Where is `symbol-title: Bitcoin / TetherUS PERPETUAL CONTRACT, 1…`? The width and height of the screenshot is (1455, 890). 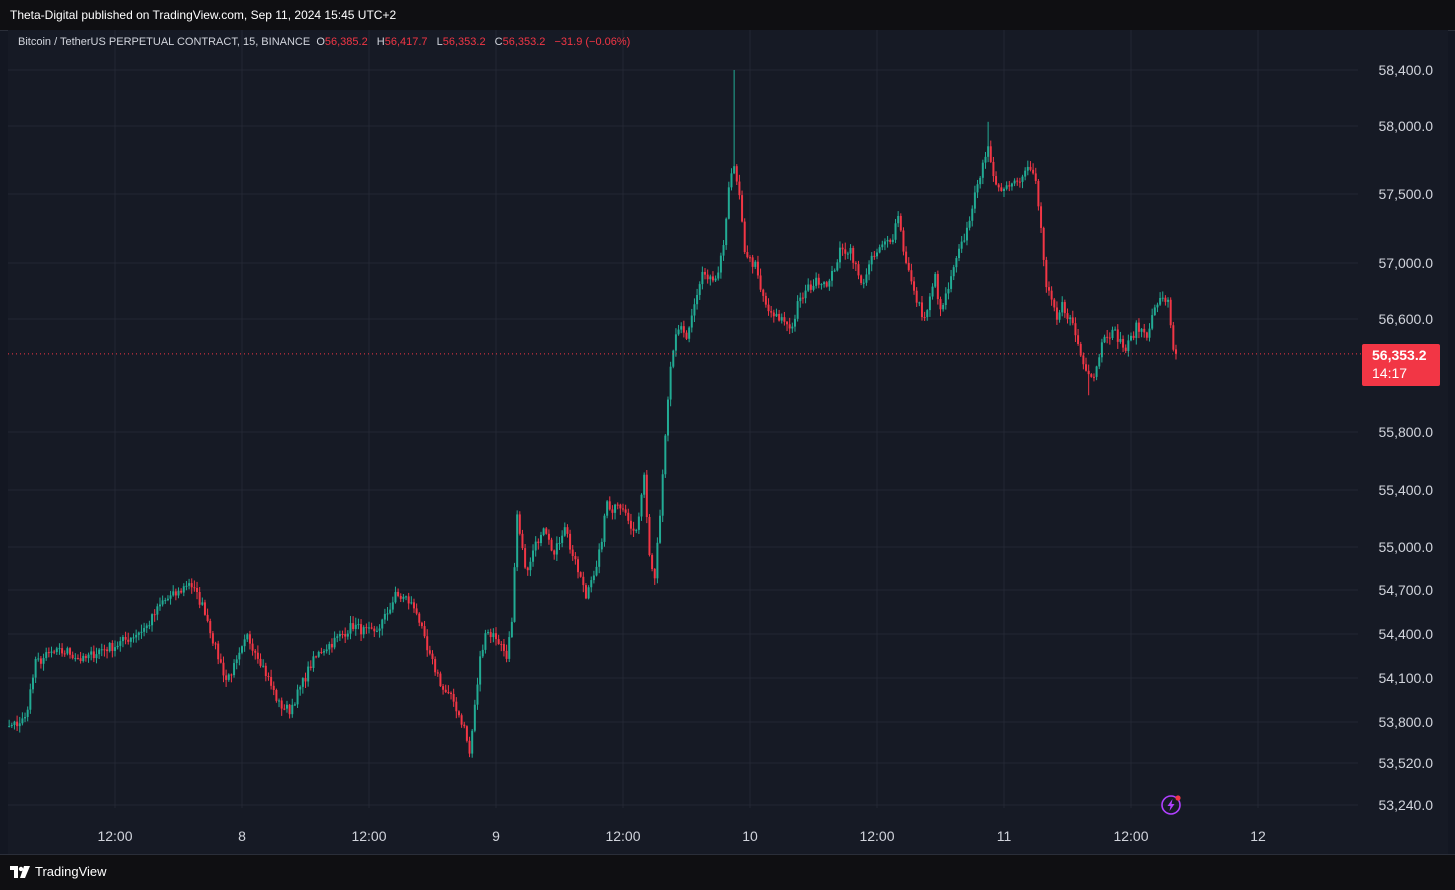
symbol-title: Bitcoin / TetherUS PERPETUAL CONTRACT, 1… is located at coordinates (164, 42).